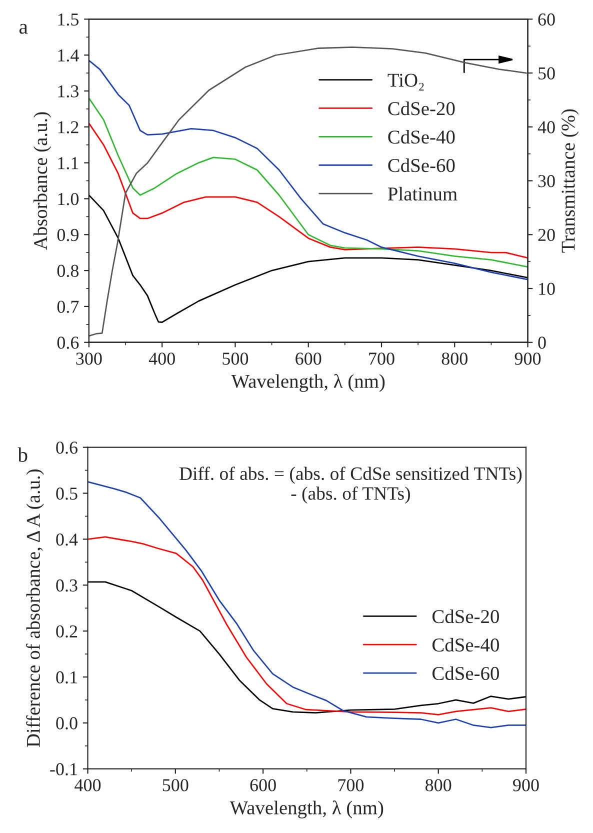 This screenshot has height=833, width=593. Describe the element at coordinates (67, 585) in the screenshot. I see `y-tick-label: 0.3` at that location.